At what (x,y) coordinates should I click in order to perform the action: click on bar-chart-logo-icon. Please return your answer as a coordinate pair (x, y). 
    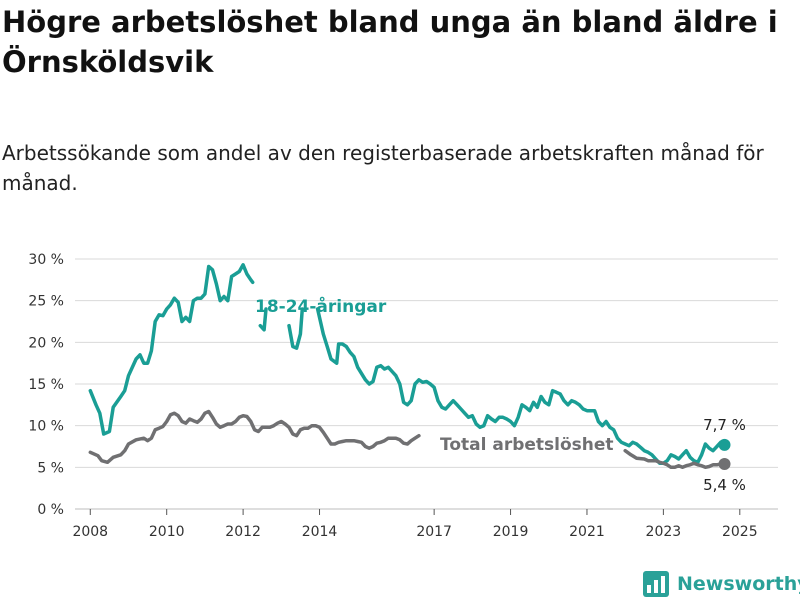
    Looking at the image, I should click on (656, 584).